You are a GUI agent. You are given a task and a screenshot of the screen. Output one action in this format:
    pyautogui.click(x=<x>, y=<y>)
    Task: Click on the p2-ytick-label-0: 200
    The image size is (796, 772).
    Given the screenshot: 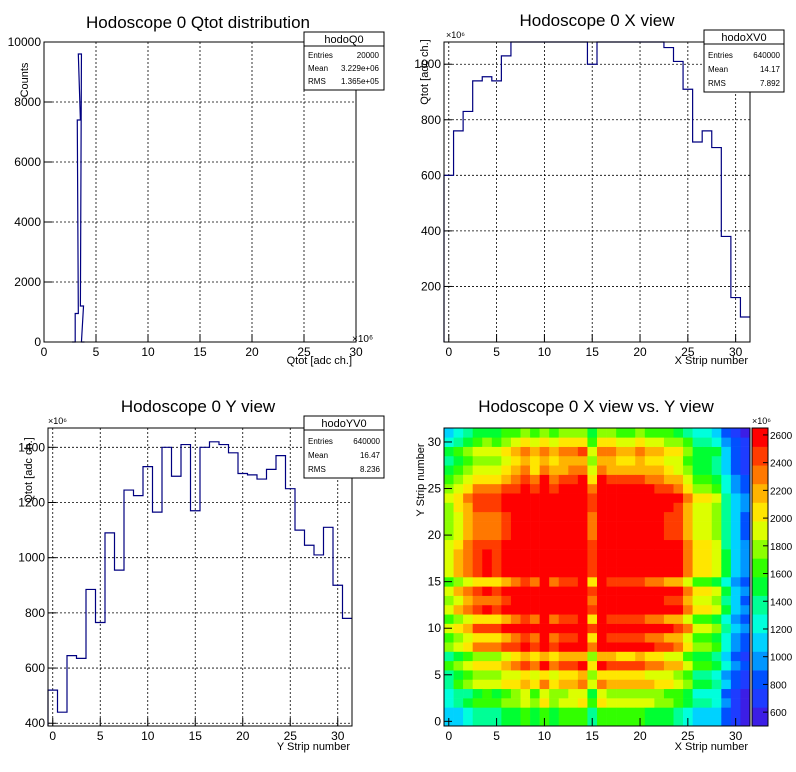 What is the action you would take?
    pyautogui.click(x=431, y=286)
    